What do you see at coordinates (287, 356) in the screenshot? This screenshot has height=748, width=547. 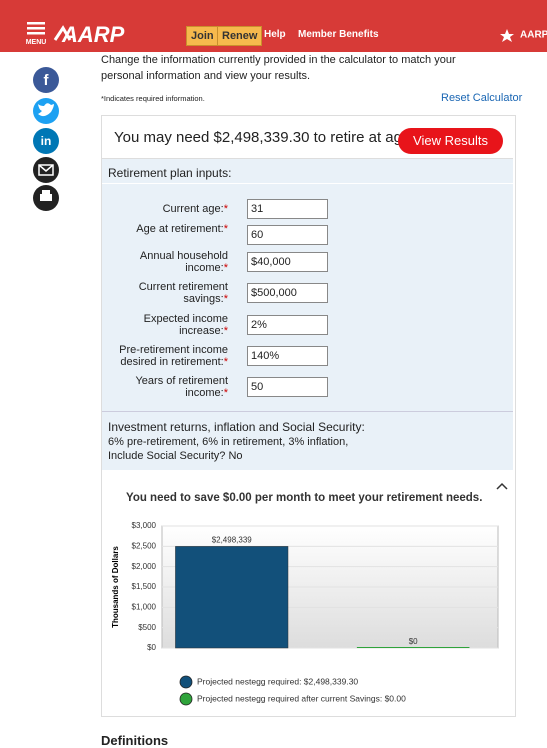 I see `input-field: 140%` at bounding box center [287, 356].